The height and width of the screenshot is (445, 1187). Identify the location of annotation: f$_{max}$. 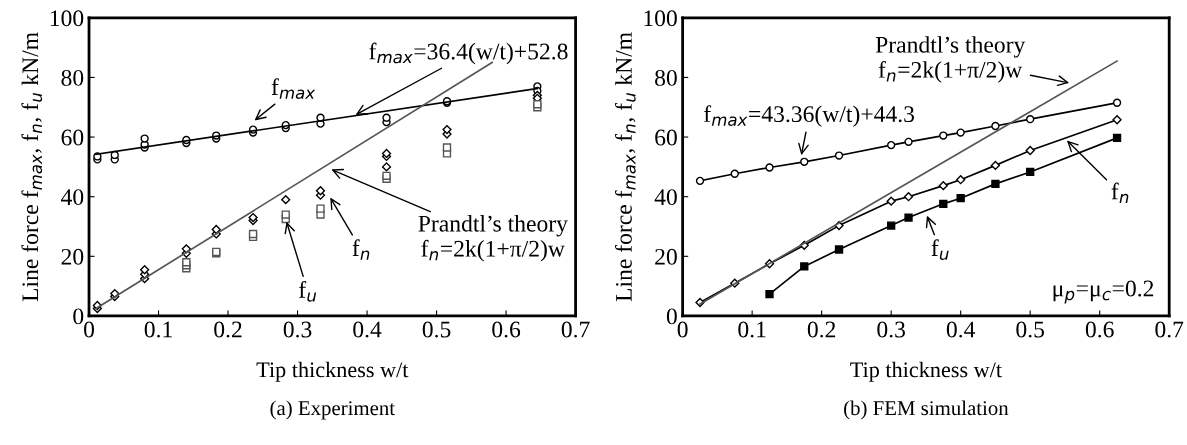
(293, 88).